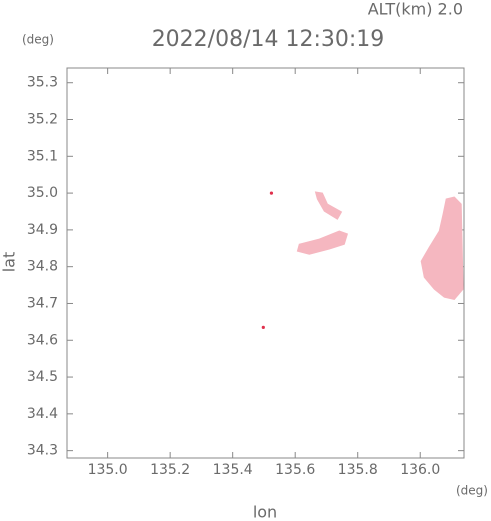  I want to click on x-tick-label: 136.0, so click(420, 470).